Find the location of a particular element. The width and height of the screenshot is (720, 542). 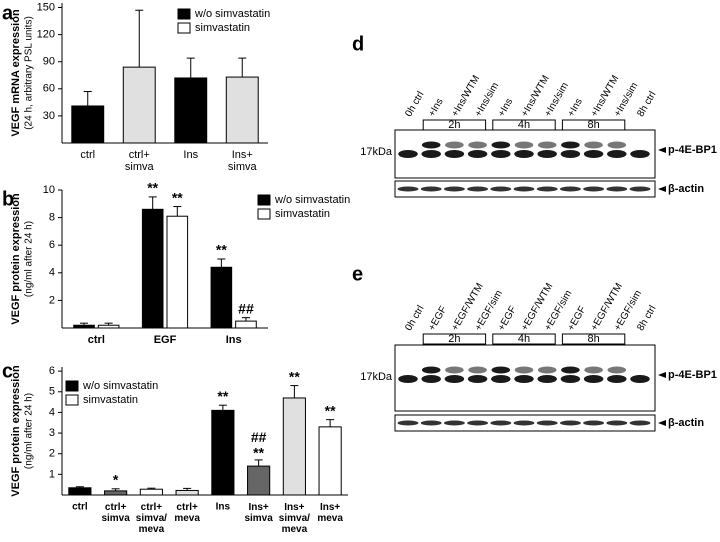

y-tick-label: 120 is located at coordinates (46, 35).